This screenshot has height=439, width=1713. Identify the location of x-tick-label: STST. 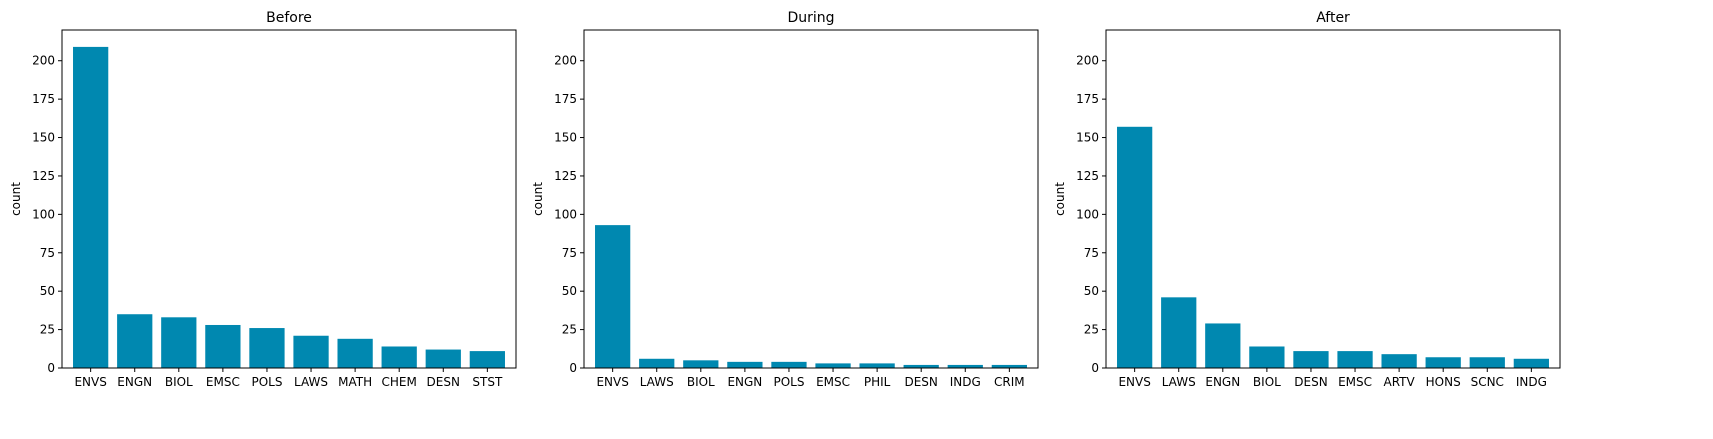
(487, 382).